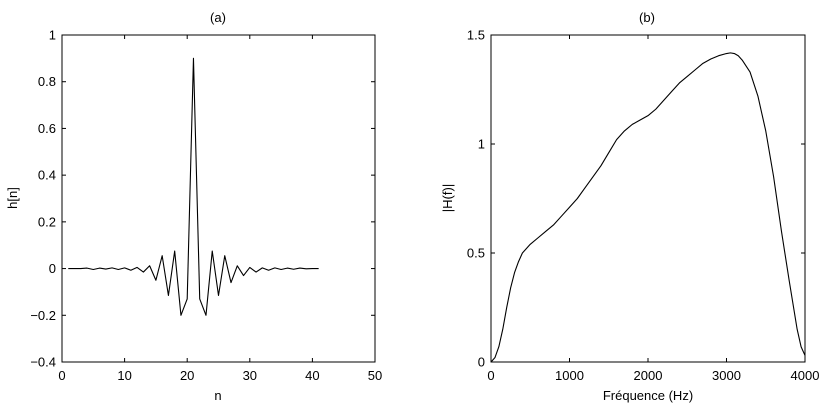  Describe the element at coordinates (726, 375) in the screenshot. I see `panel-b-x-tick-label: 3000` at that location.